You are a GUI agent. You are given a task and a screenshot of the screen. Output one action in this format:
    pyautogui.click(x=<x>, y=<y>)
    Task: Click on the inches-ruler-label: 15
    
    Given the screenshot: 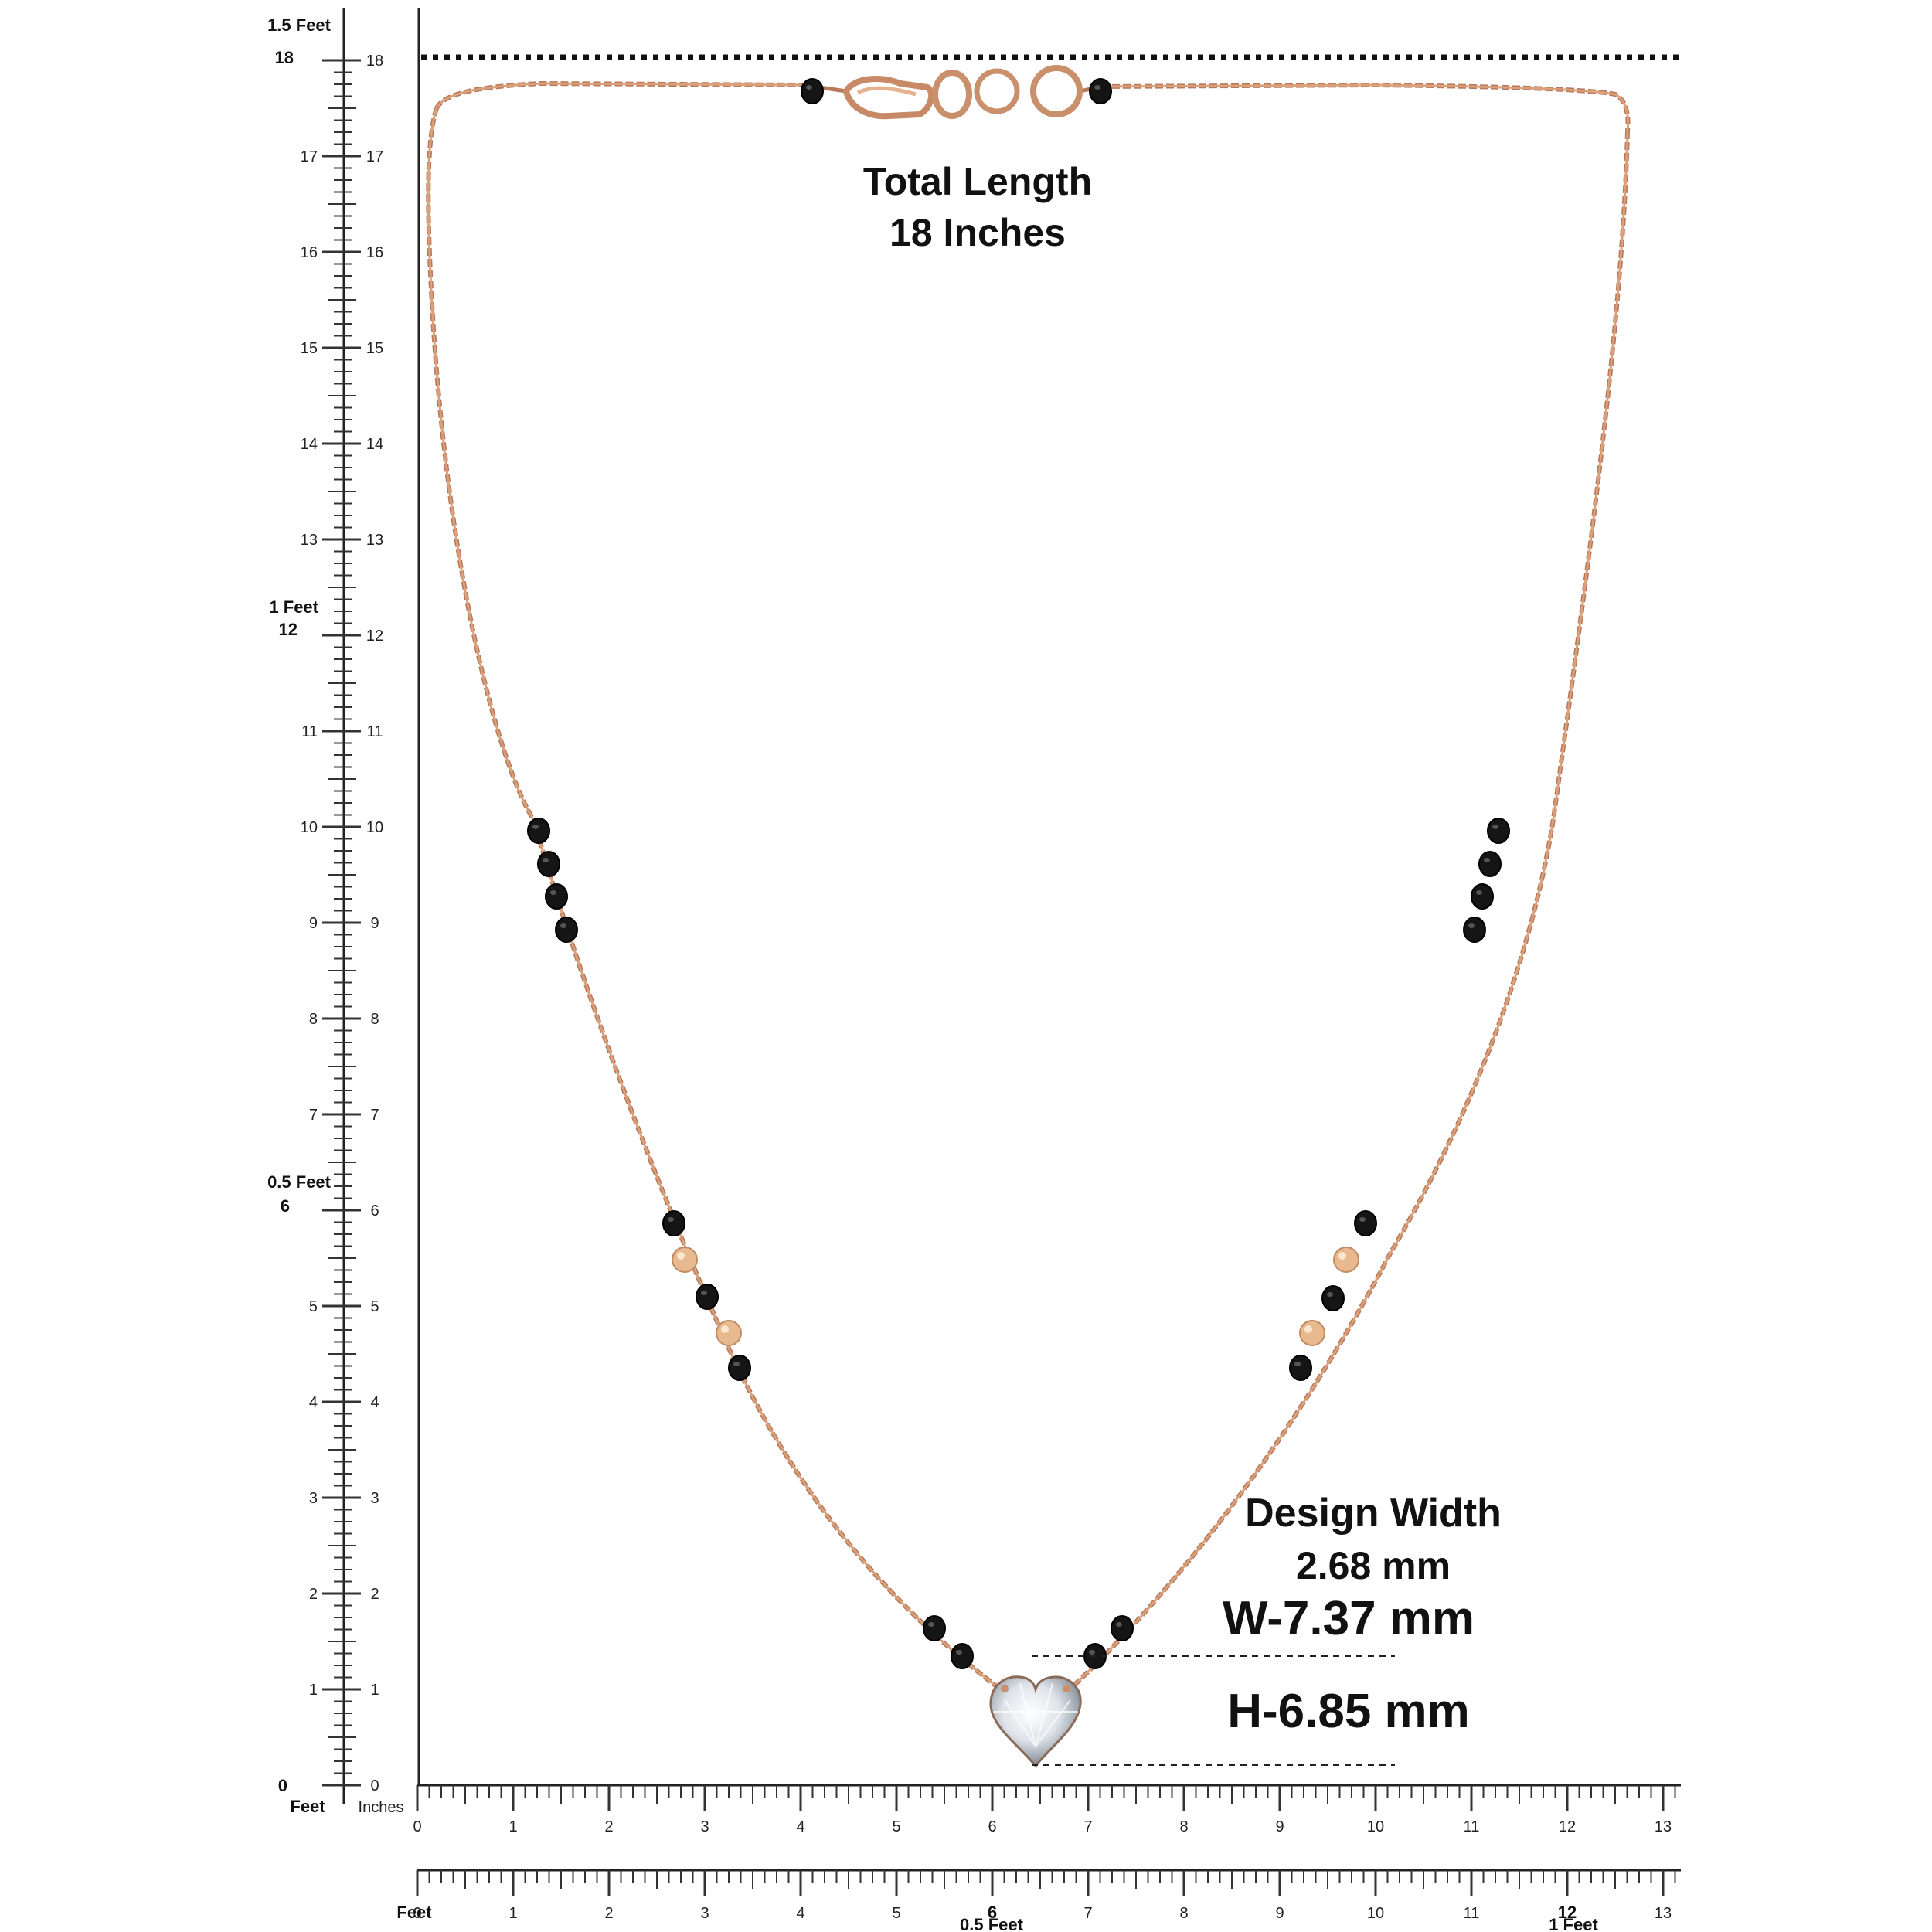 What is the action you would take?
    pyautogui.click(x=374, y=349)
    